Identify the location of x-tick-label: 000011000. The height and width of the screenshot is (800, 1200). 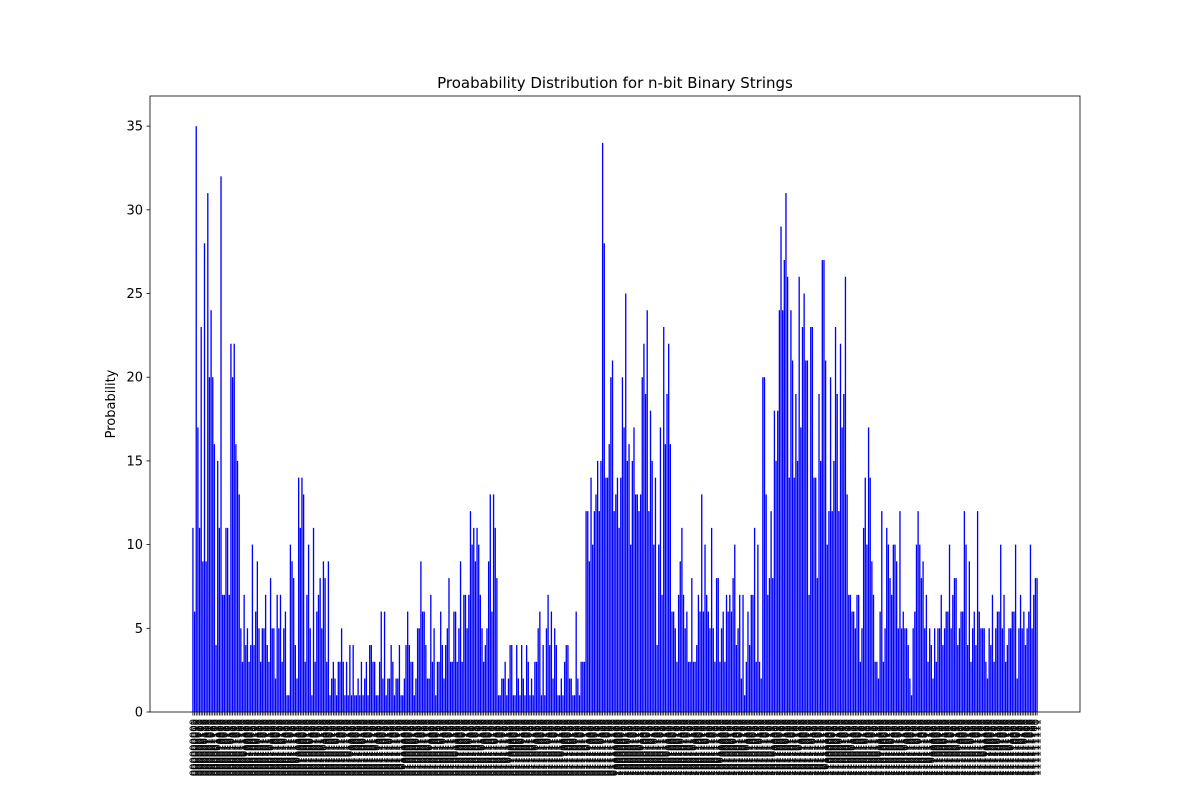
(233, 747).